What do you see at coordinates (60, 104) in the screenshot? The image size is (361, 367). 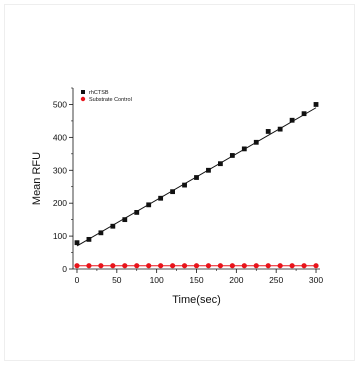 I see `y-tick-label: 500` at bounding box center [60, 104].